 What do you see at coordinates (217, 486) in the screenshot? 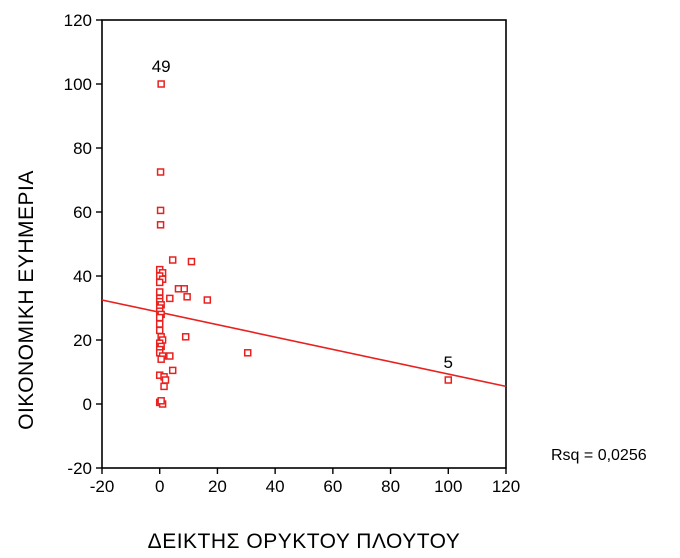
I see `x-tick-label: 20` at bounding box center [217, 486].